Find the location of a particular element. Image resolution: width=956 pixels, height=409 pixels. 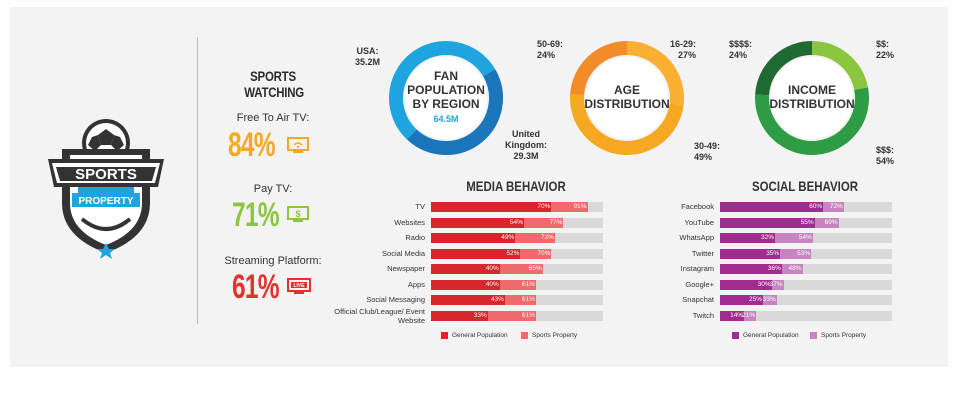

bar-value-general: 30% is located at coordinates (764, 284).